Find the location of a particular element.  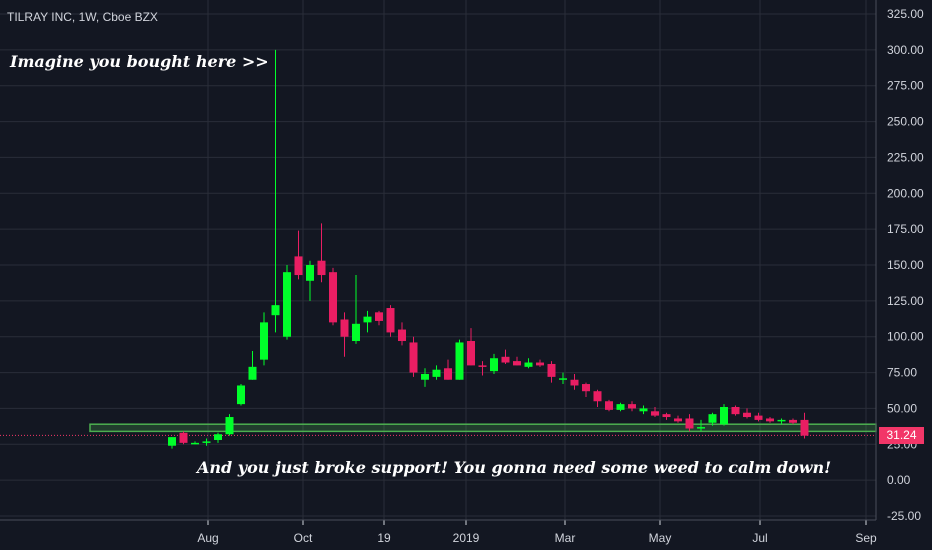

x-tick-label: Aug is located at coordinates (207, 538).